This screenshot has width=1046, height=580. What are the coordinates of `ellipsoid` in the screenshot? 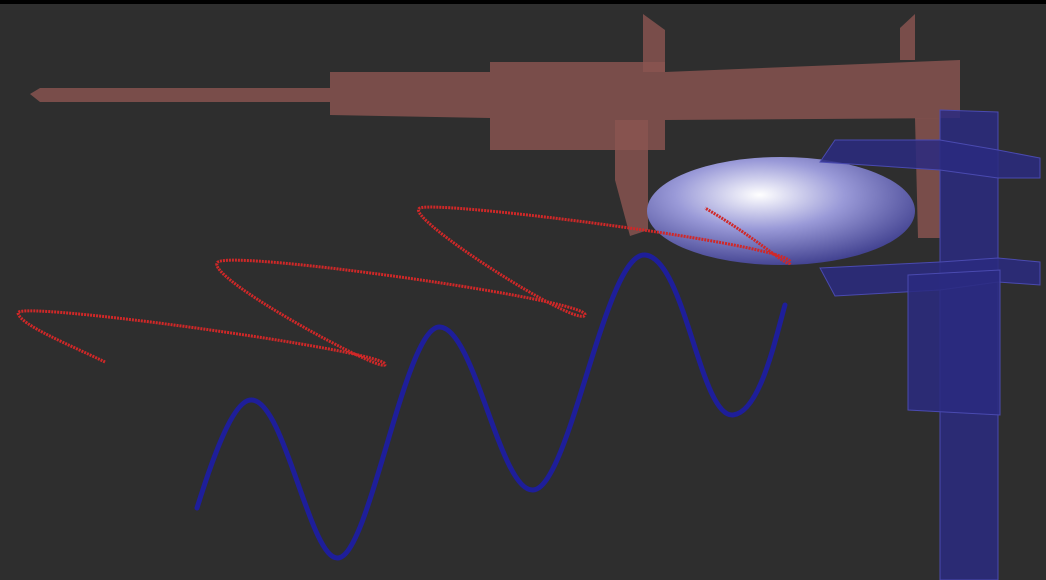 It's located at (781, 211).